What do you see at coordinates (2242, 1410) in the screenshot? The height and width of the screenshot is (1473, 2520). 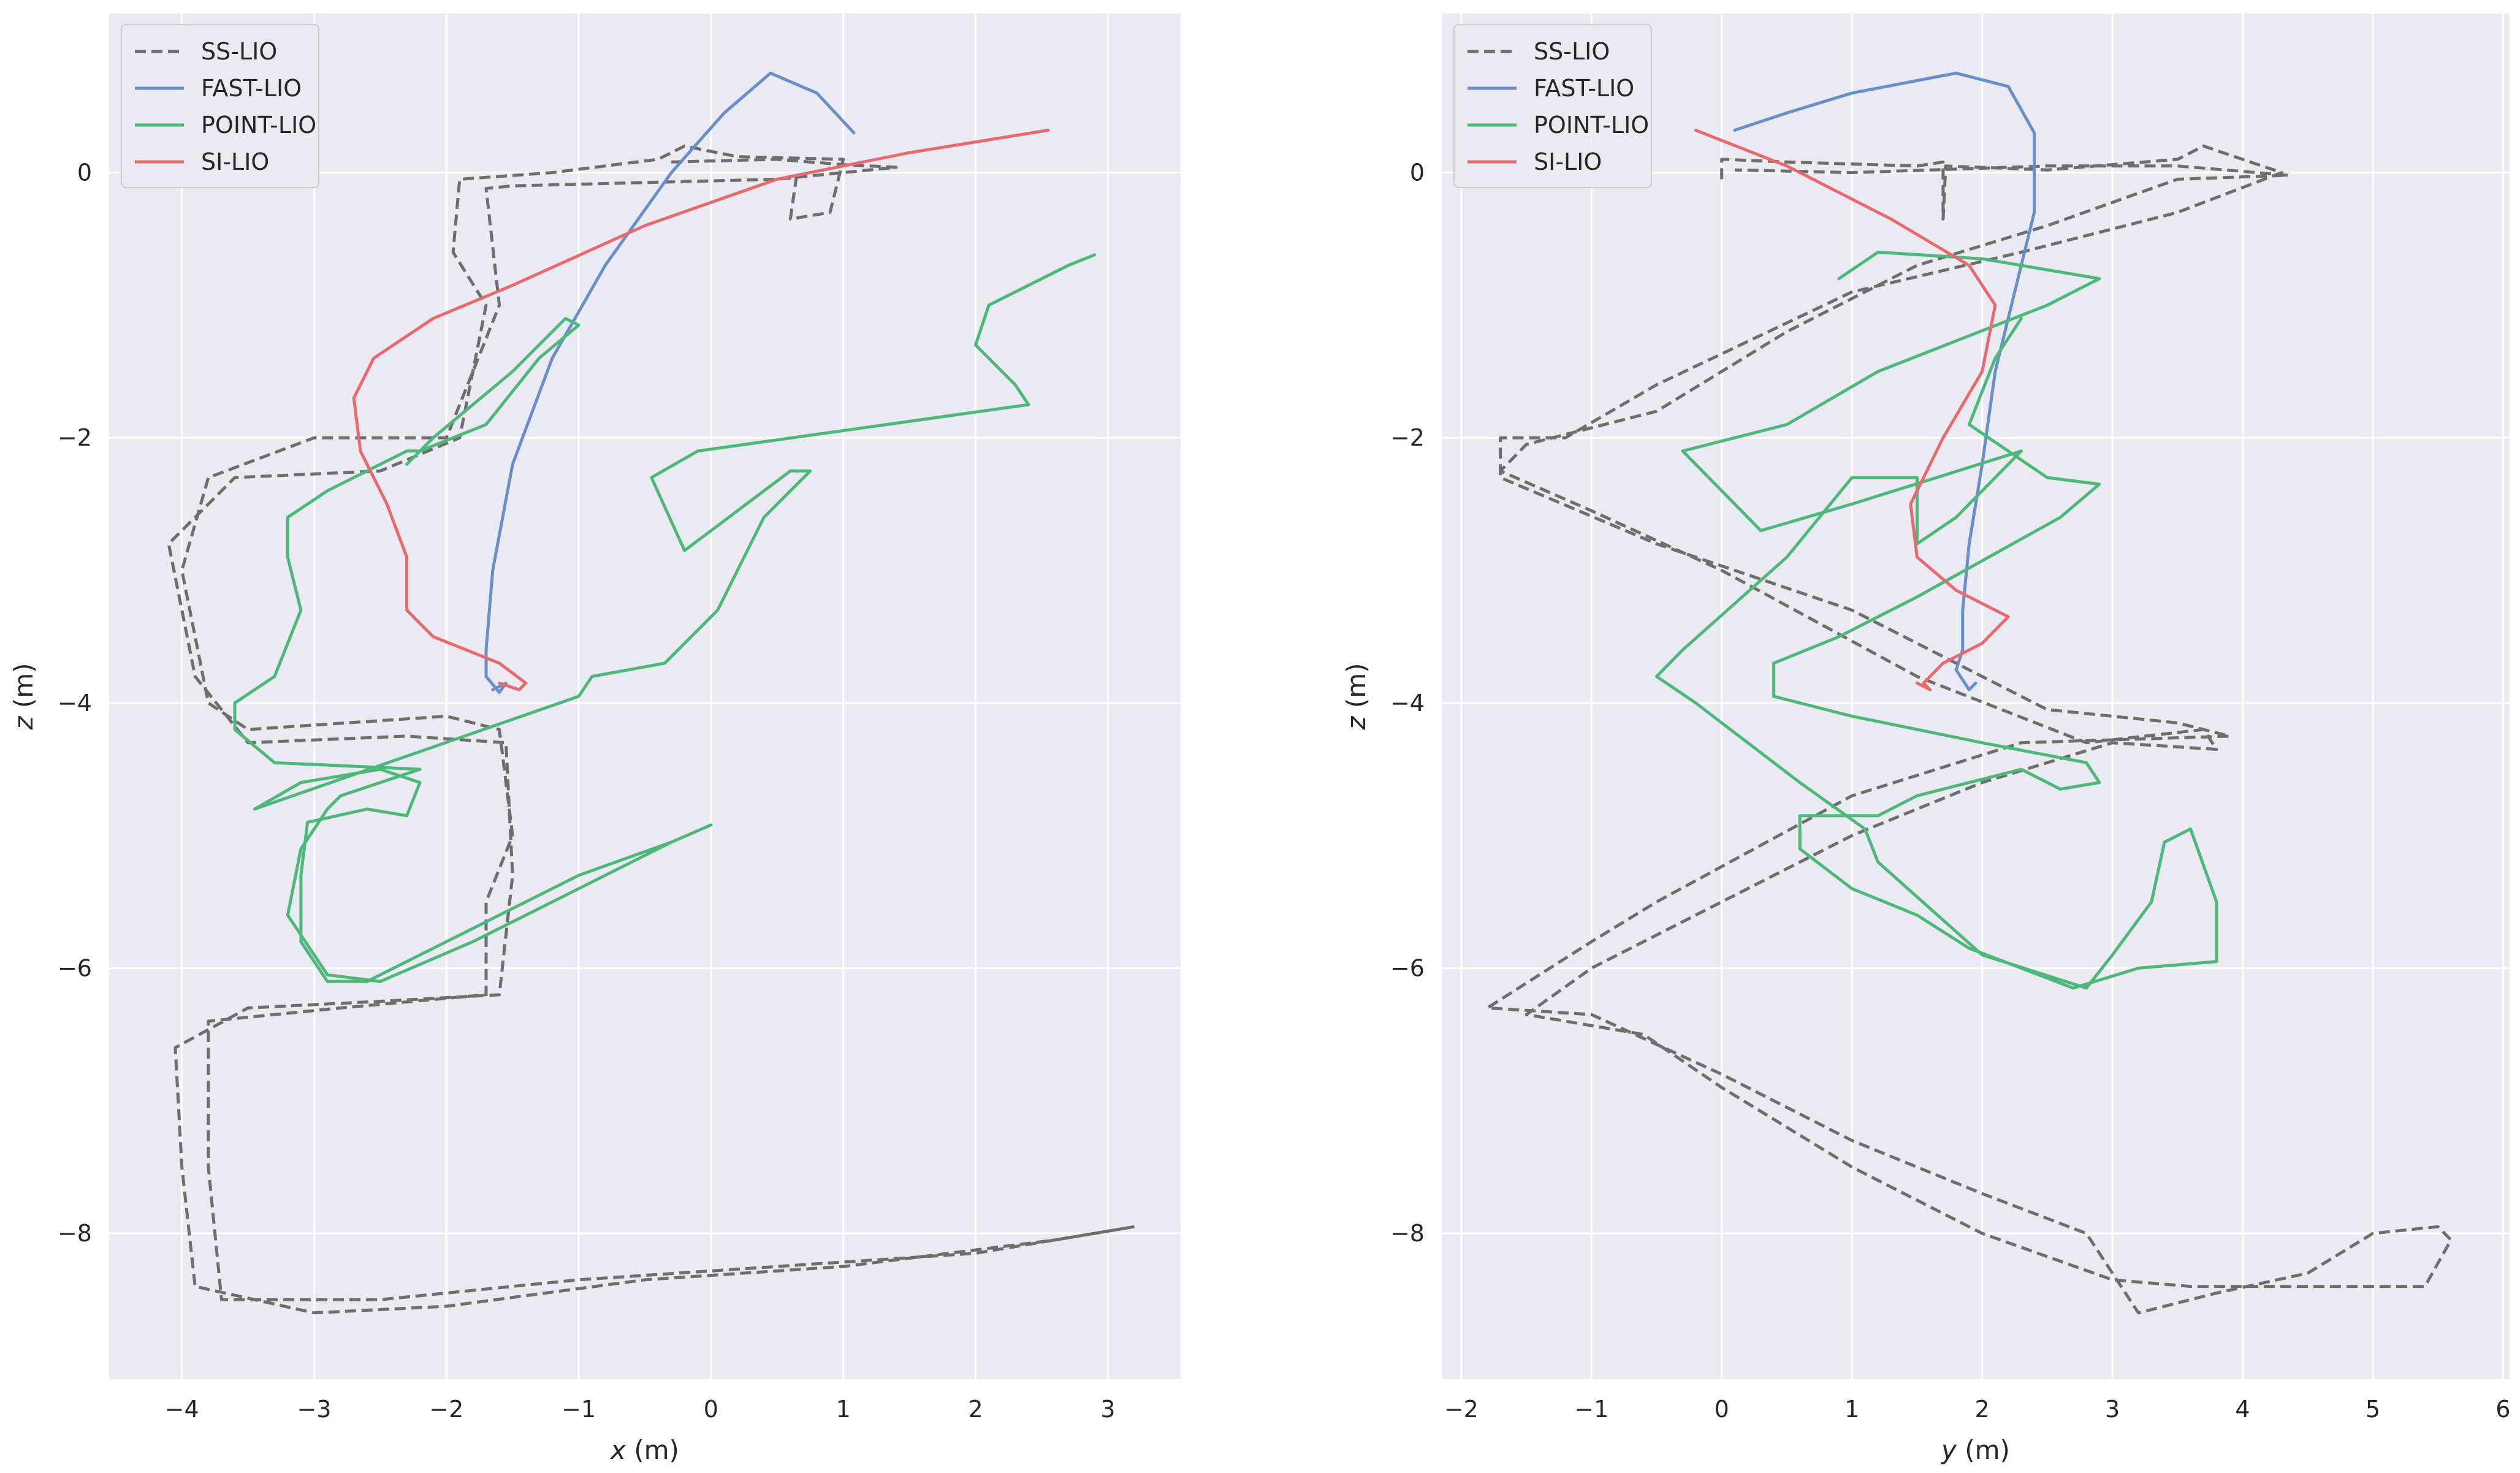 I see `x-tick-label: 4` at bounding box center [2242, 1410].